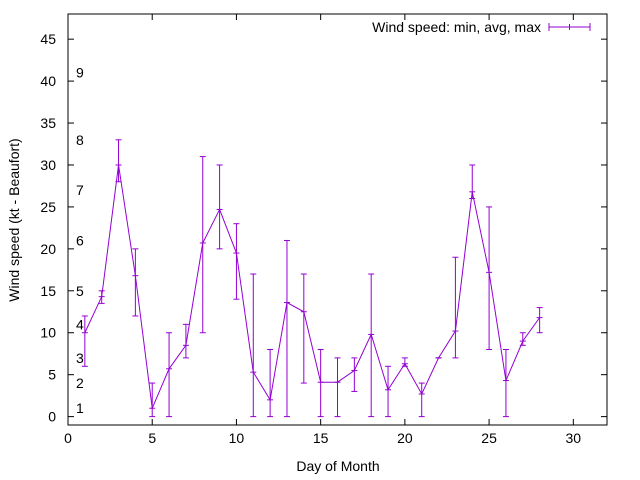 The width and height of the screenshot is (640, 480). Describe the element at coordinates (489, 438) in the screenshot. I see `x-tick-label: 25` at that location.